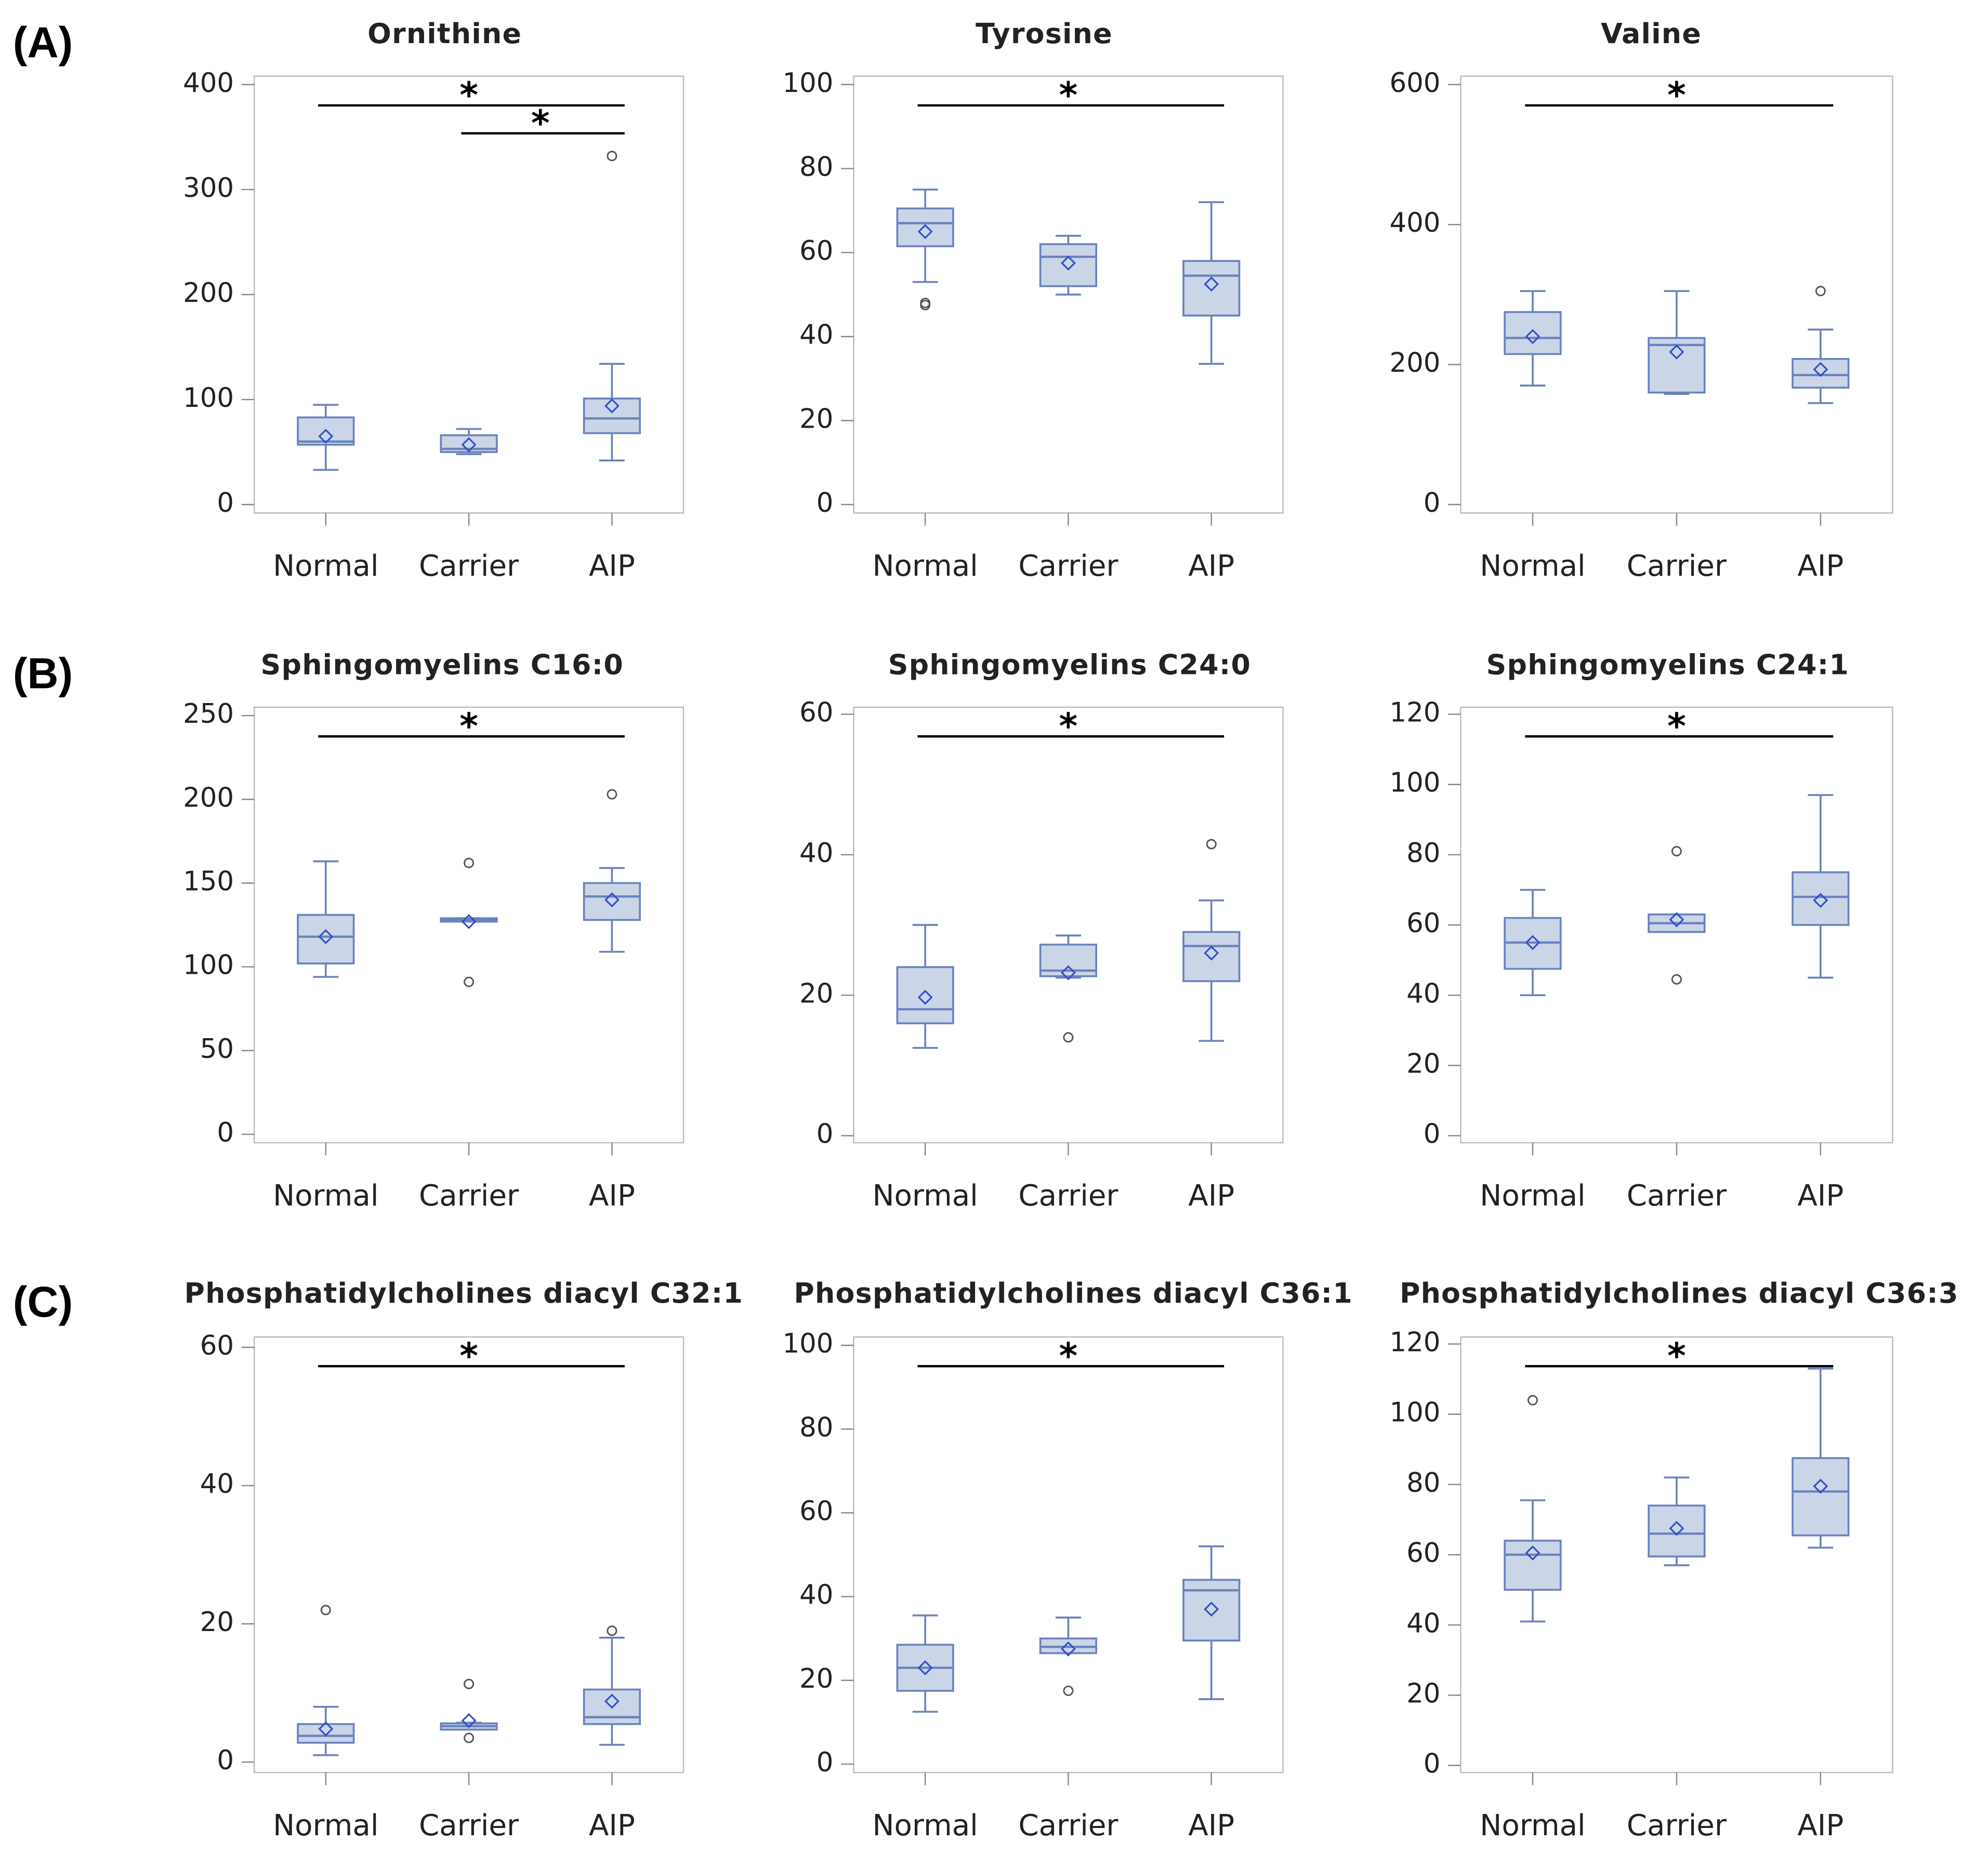  I want to click on panel-label: (A), so click(43, 42).